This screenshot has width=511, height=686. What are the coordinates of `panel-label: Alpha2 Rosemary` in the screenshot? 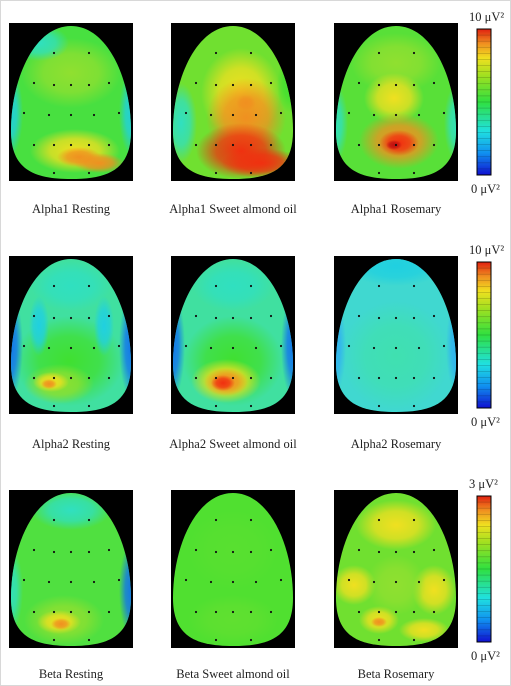 It's located at (396, 444).